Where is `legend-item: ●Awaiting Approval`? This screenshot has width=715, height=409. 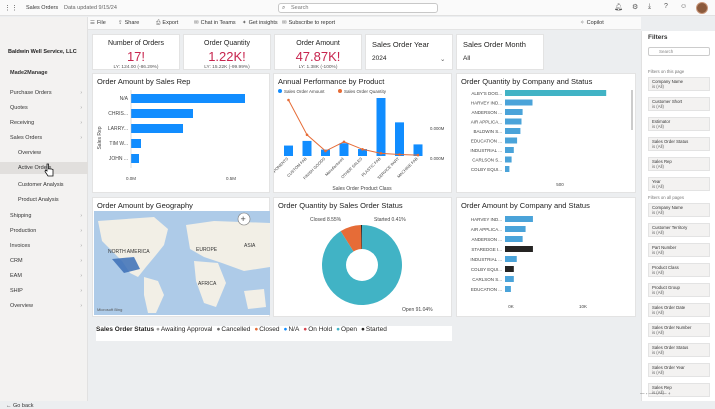 legend-item: ●Awaiting Approval is located at coordinates (184, 329).